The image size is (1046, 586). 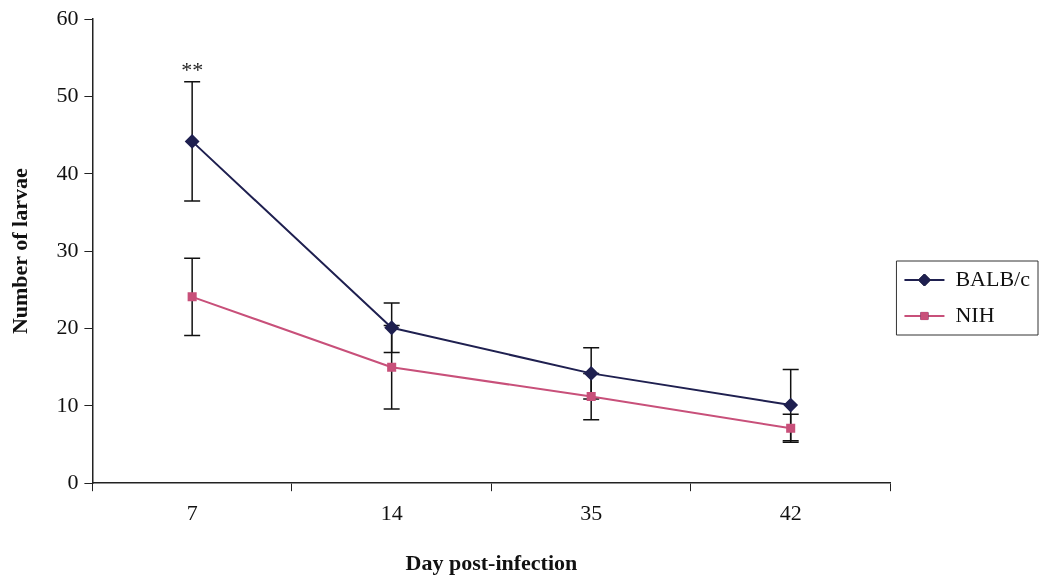 I want to click on legend-label: NIH, so click(x=975, y=314).